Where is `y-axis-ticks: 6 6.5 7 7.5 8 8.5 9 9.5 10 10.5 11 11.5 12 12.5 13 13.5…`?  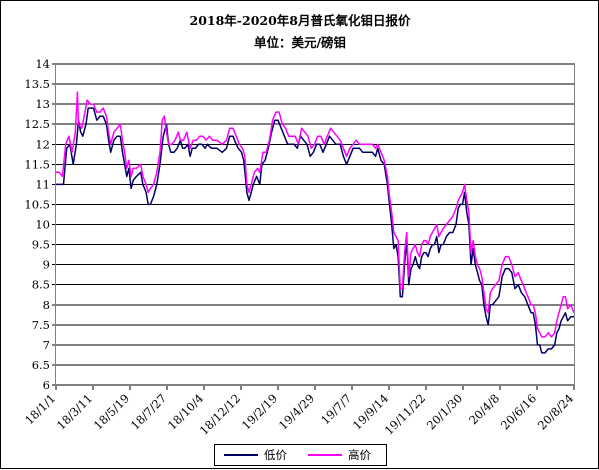
y-axis-ticks: 6 6.5 7 7.5 8 8.5 9 9.5 10 10.5 11 11.5 12 12.5 13 13.5… is located at coordinates (40, 224).